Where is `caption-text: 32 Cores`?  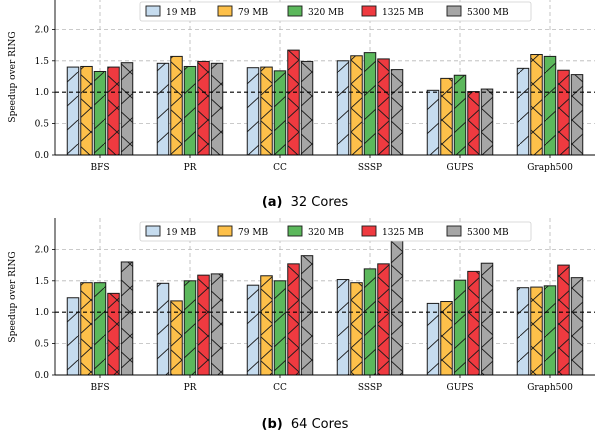 caption-text: 32 Cores is located at coordinates (320, 202).